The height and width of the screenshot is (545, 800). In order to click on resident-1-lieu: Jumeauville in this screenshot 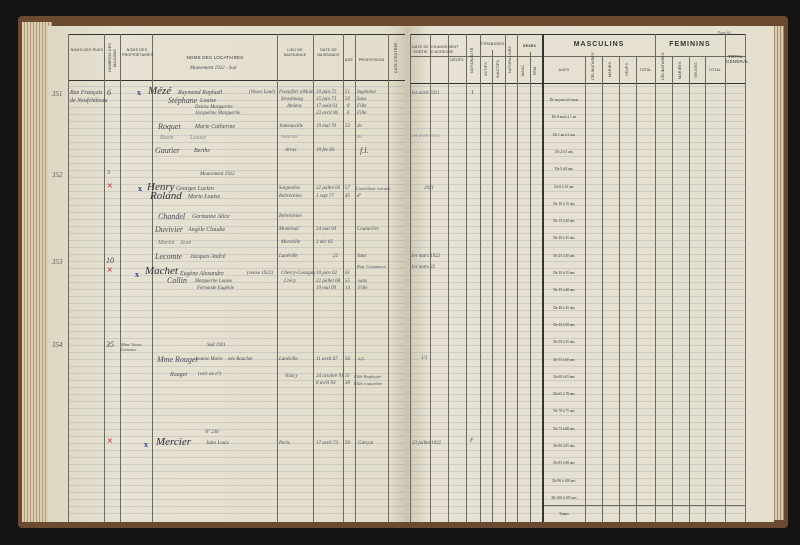, I will do `click(291, 126)`.